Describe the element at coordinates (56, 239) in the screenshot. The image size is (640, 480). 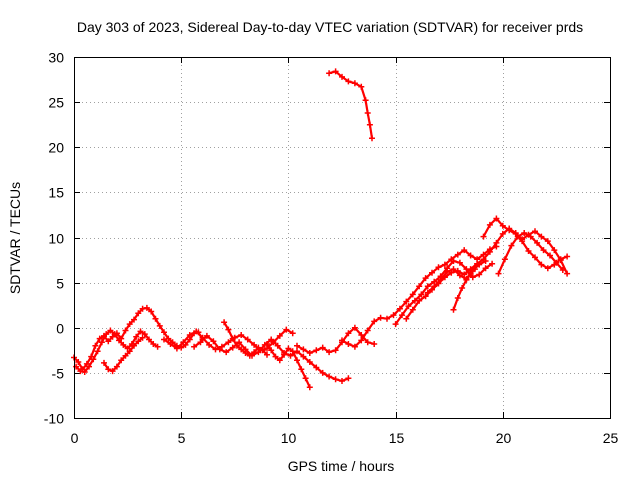
I see `y-tick-label: 10` at that location.